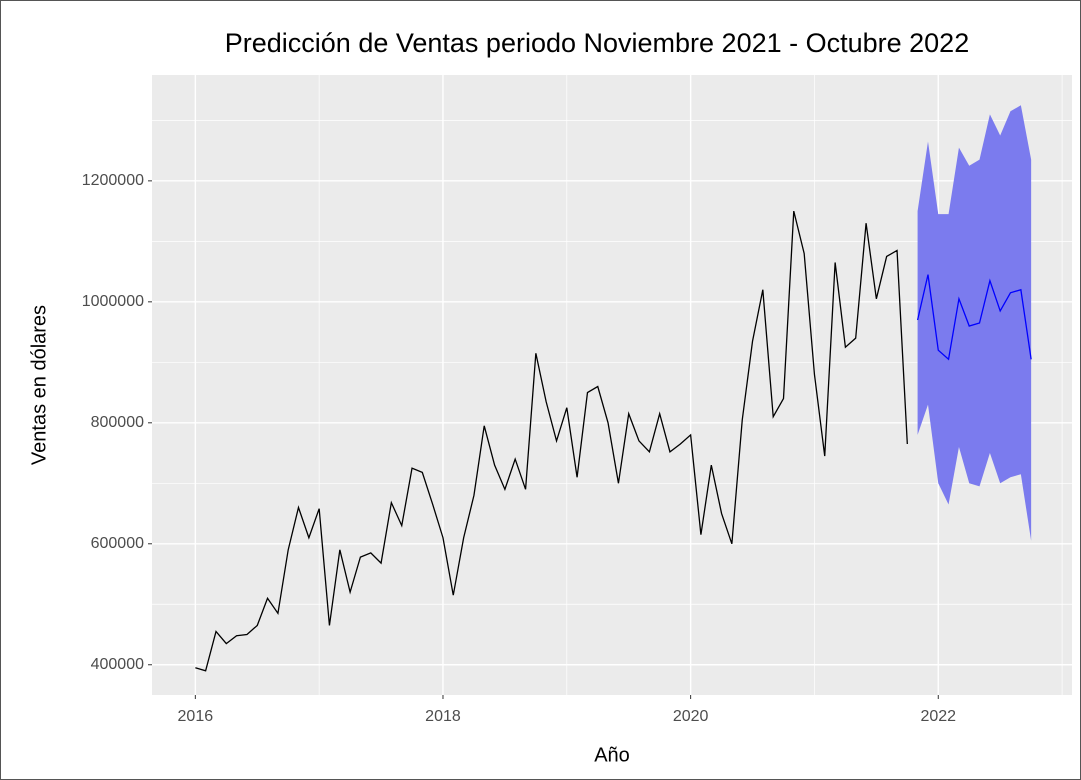 Image resolution: width=1081 pixels, height=780 pixels. What do you see at coordinates (39, 385) in the screenshot?
I see `y-axis-label: Ventas en dólares` at bounding box center [39, 385].